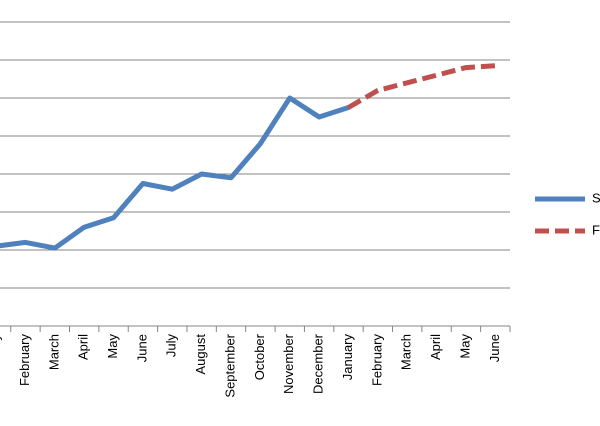  Describe the element at coordinates (259, 356) in the screenshot. I see `x-tick-label: October` at that location.